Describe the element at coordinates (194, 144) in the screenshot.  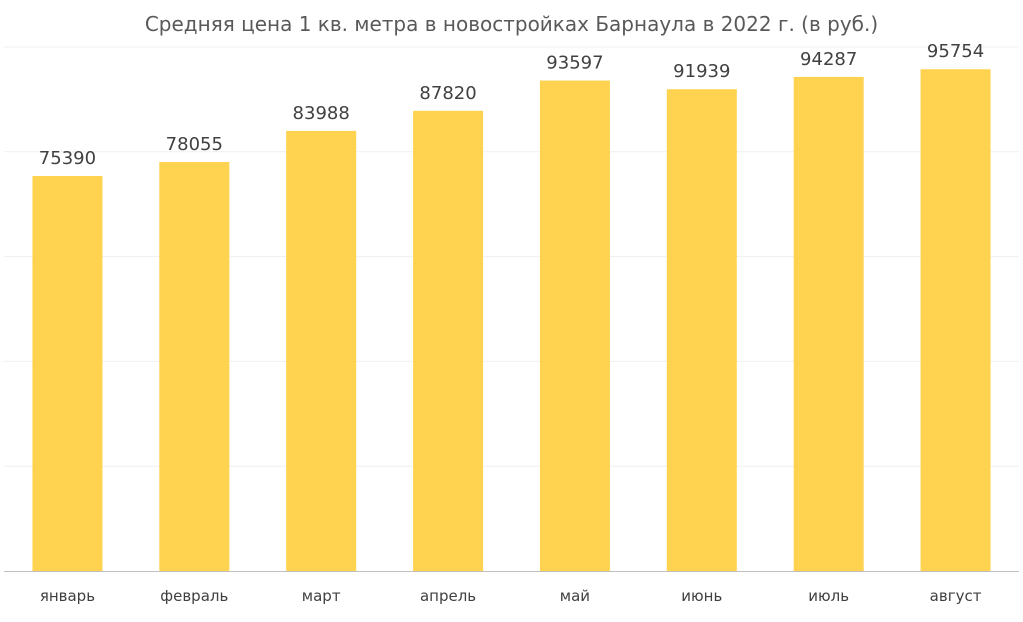
I see `data-label-1: 78055` at that location.